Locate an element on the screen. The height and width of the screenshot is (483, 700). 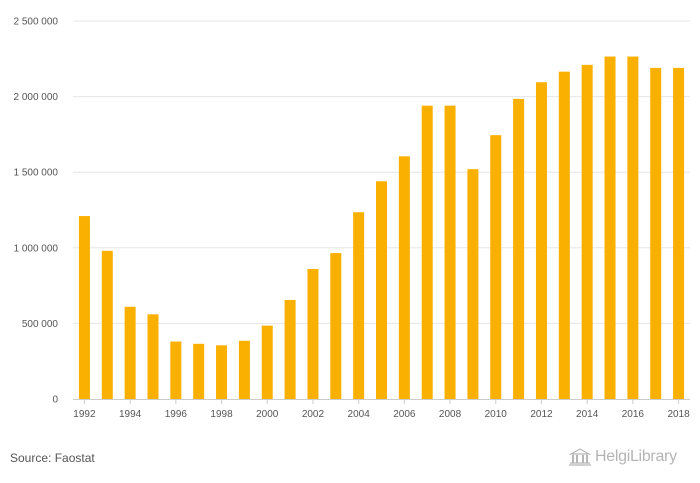
bar-2012 is located at coordinates (541, 241).